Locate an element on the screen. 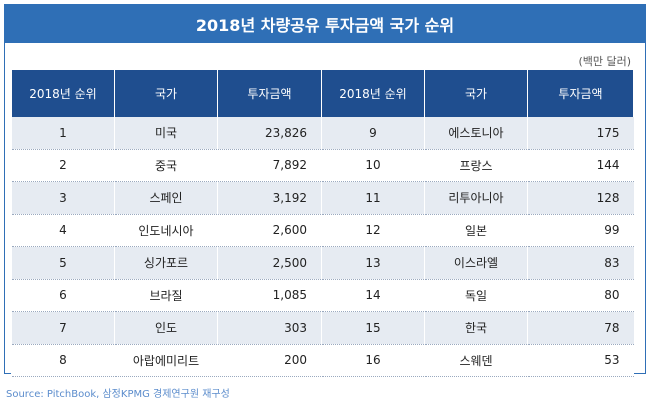 The image size is (654, 403). cell-amount-right: 175 is located at coordinates (580, 133).